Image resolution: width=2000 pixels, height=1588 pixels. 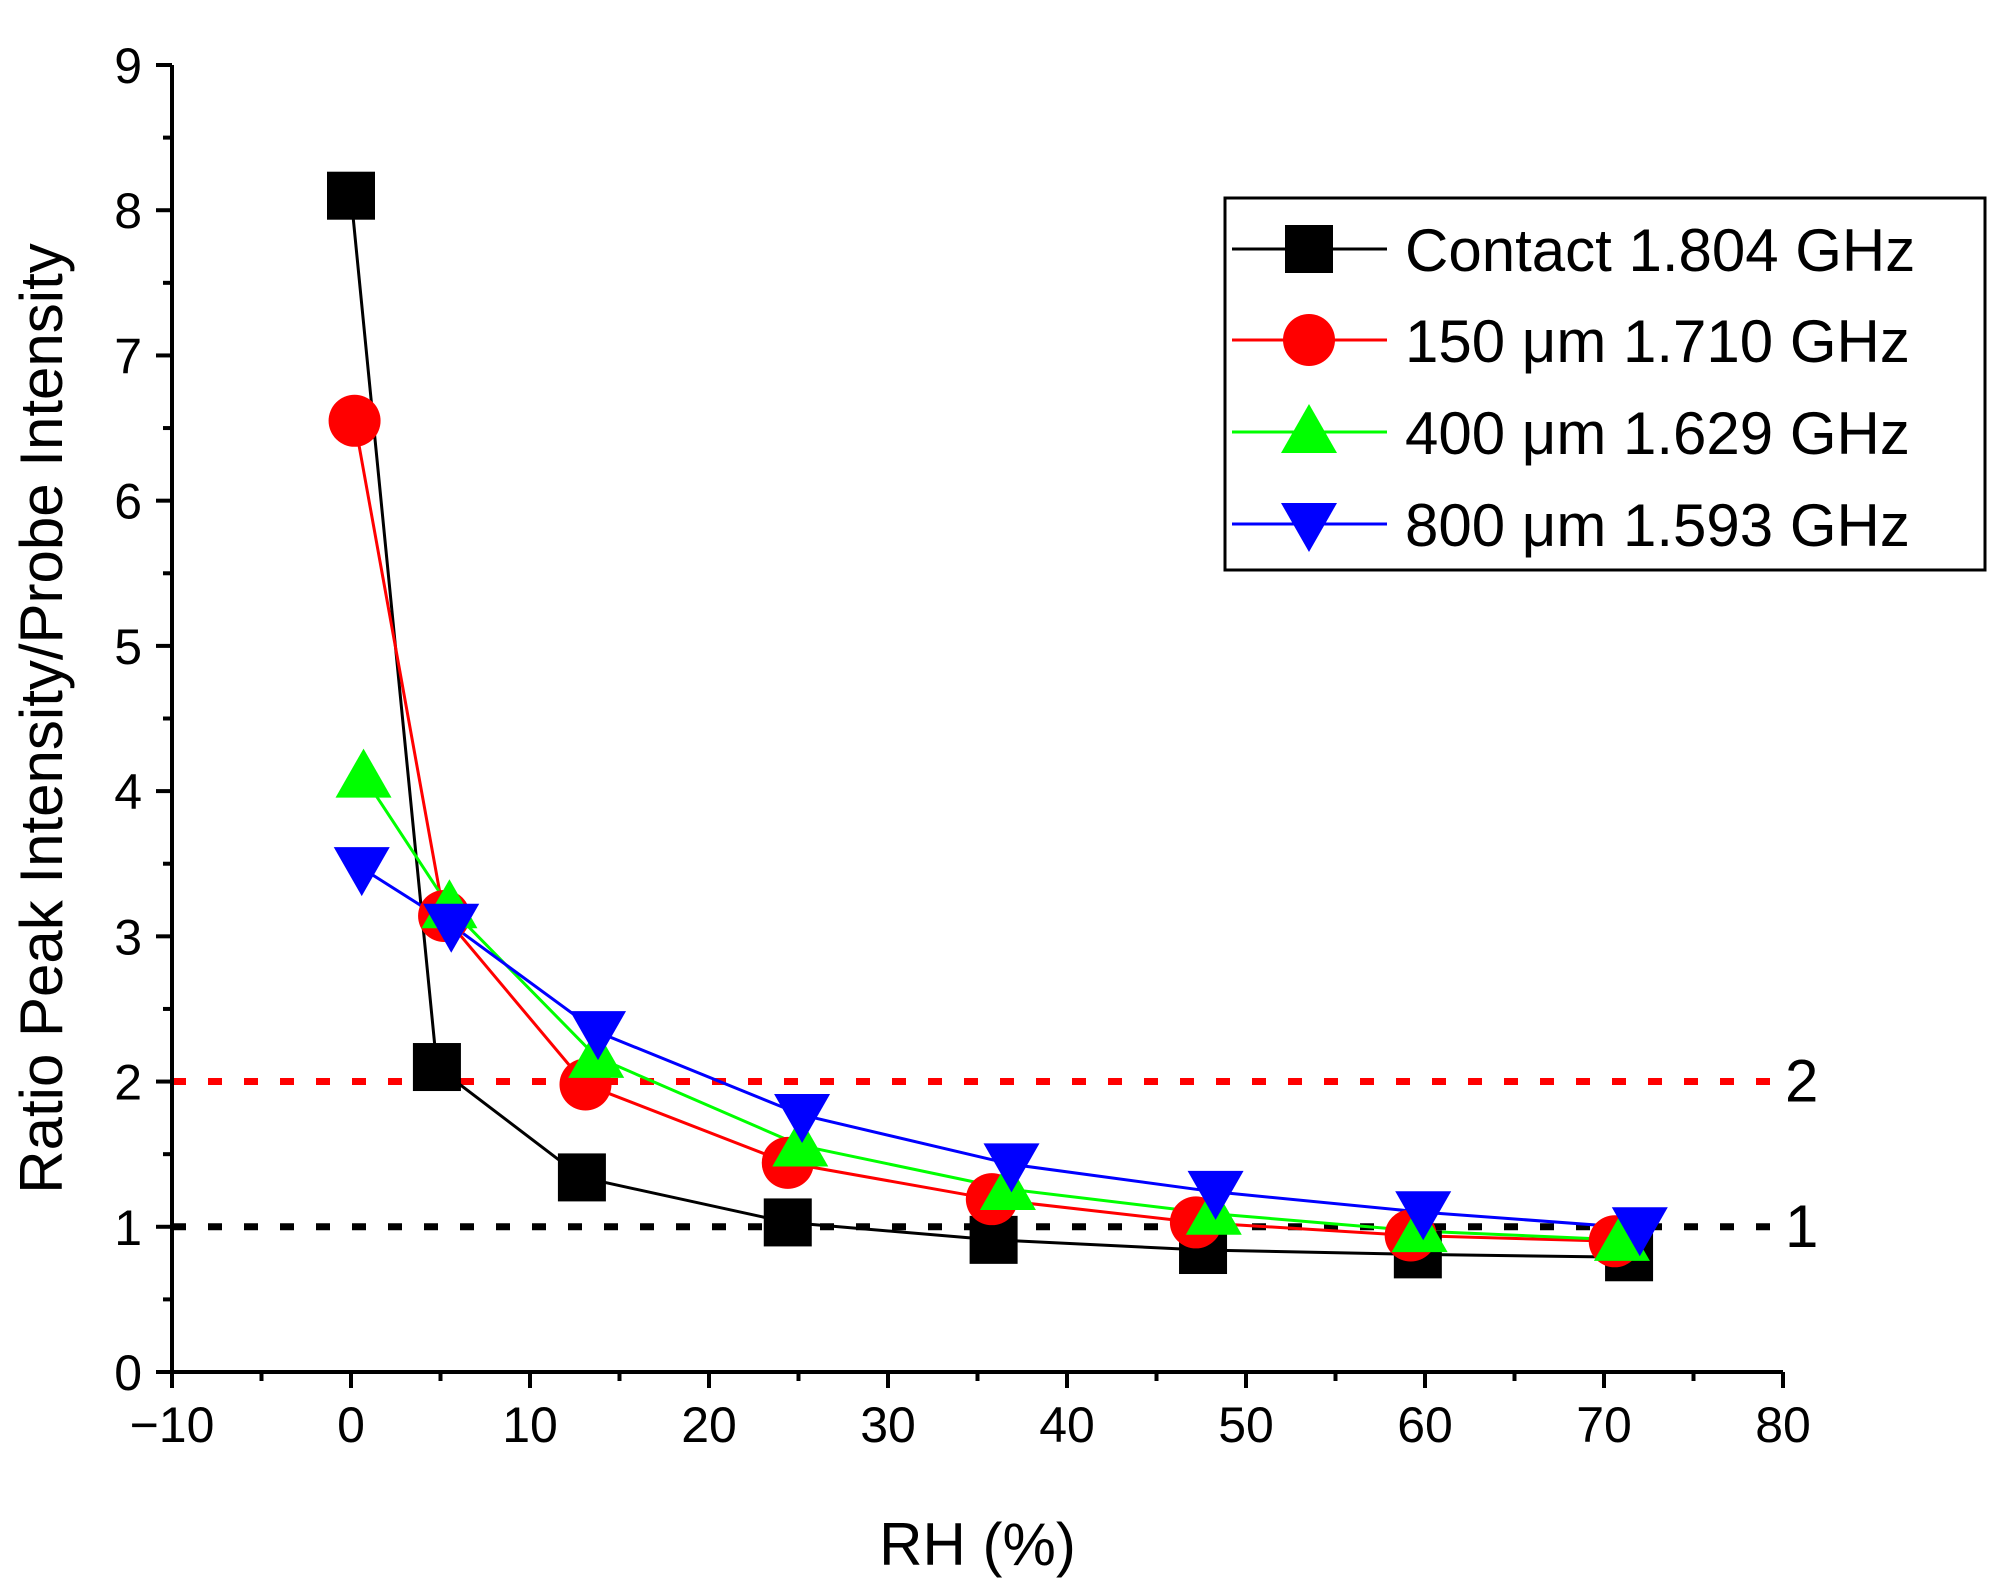 What do you see at coordinates (351, 1425) in the screenshot?
I see `x-tick-label: 0` at bounding box center [351, 1425].